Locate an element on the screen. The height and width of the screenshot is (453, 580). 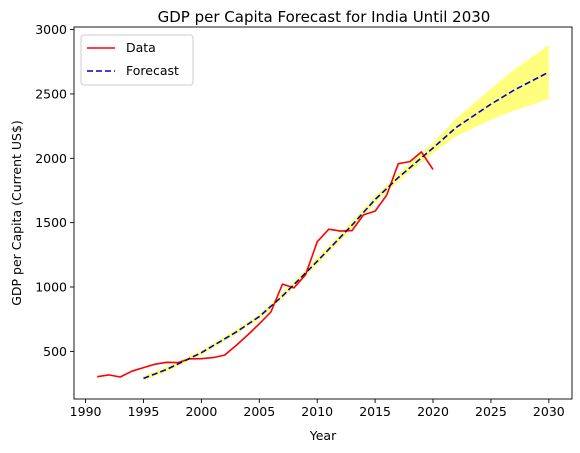
legend-label-data: Data is located at coordinates (141, 47).